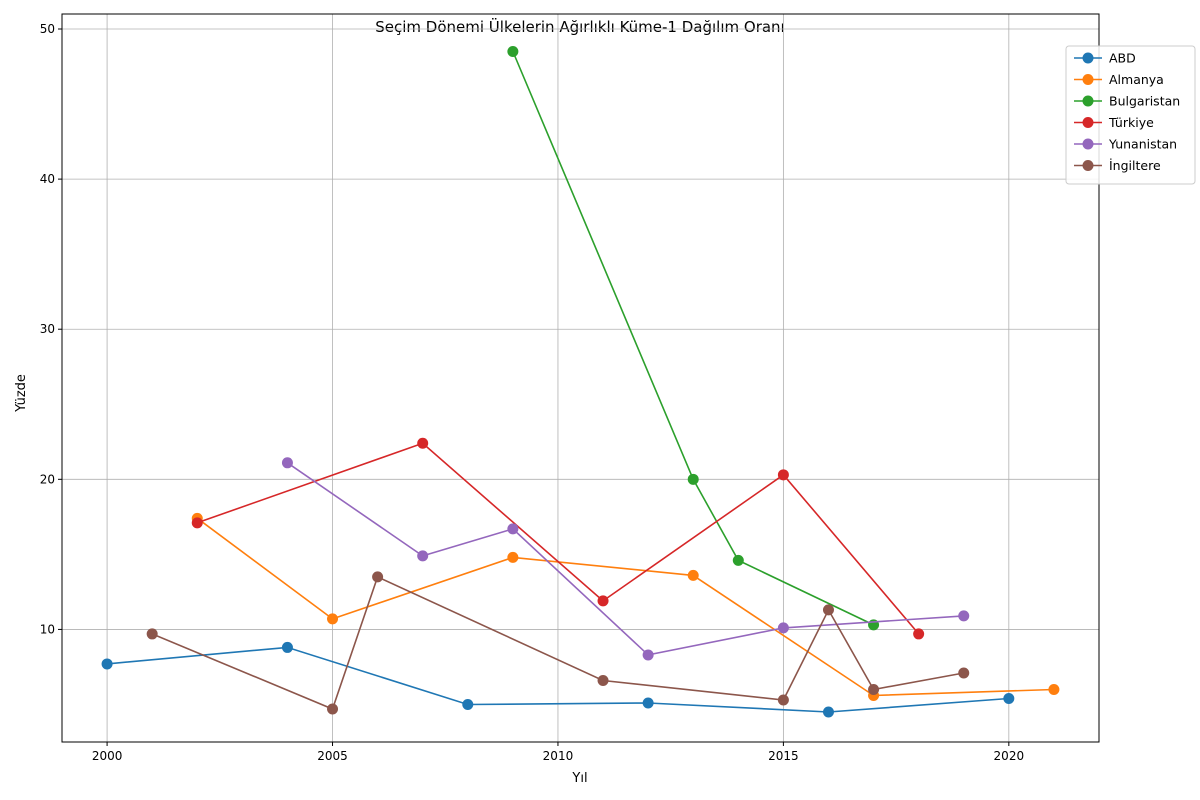 The height and width of the screenshot is (800, 1200). Describe the element at coordinates (47, 179) in the screenshot. I see `y-tick-label: 40` at that location.